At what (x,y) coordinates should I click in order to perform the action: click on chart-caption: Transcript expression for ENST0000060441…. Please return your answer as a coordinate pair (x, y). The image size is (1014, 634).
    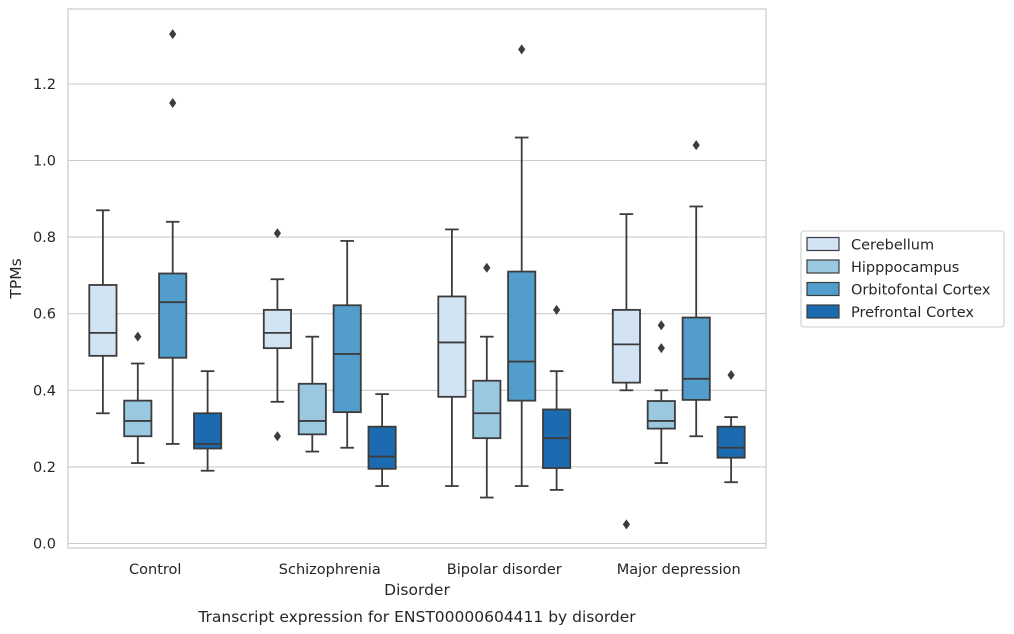
    Looking at the image, I should click on (416, 617).